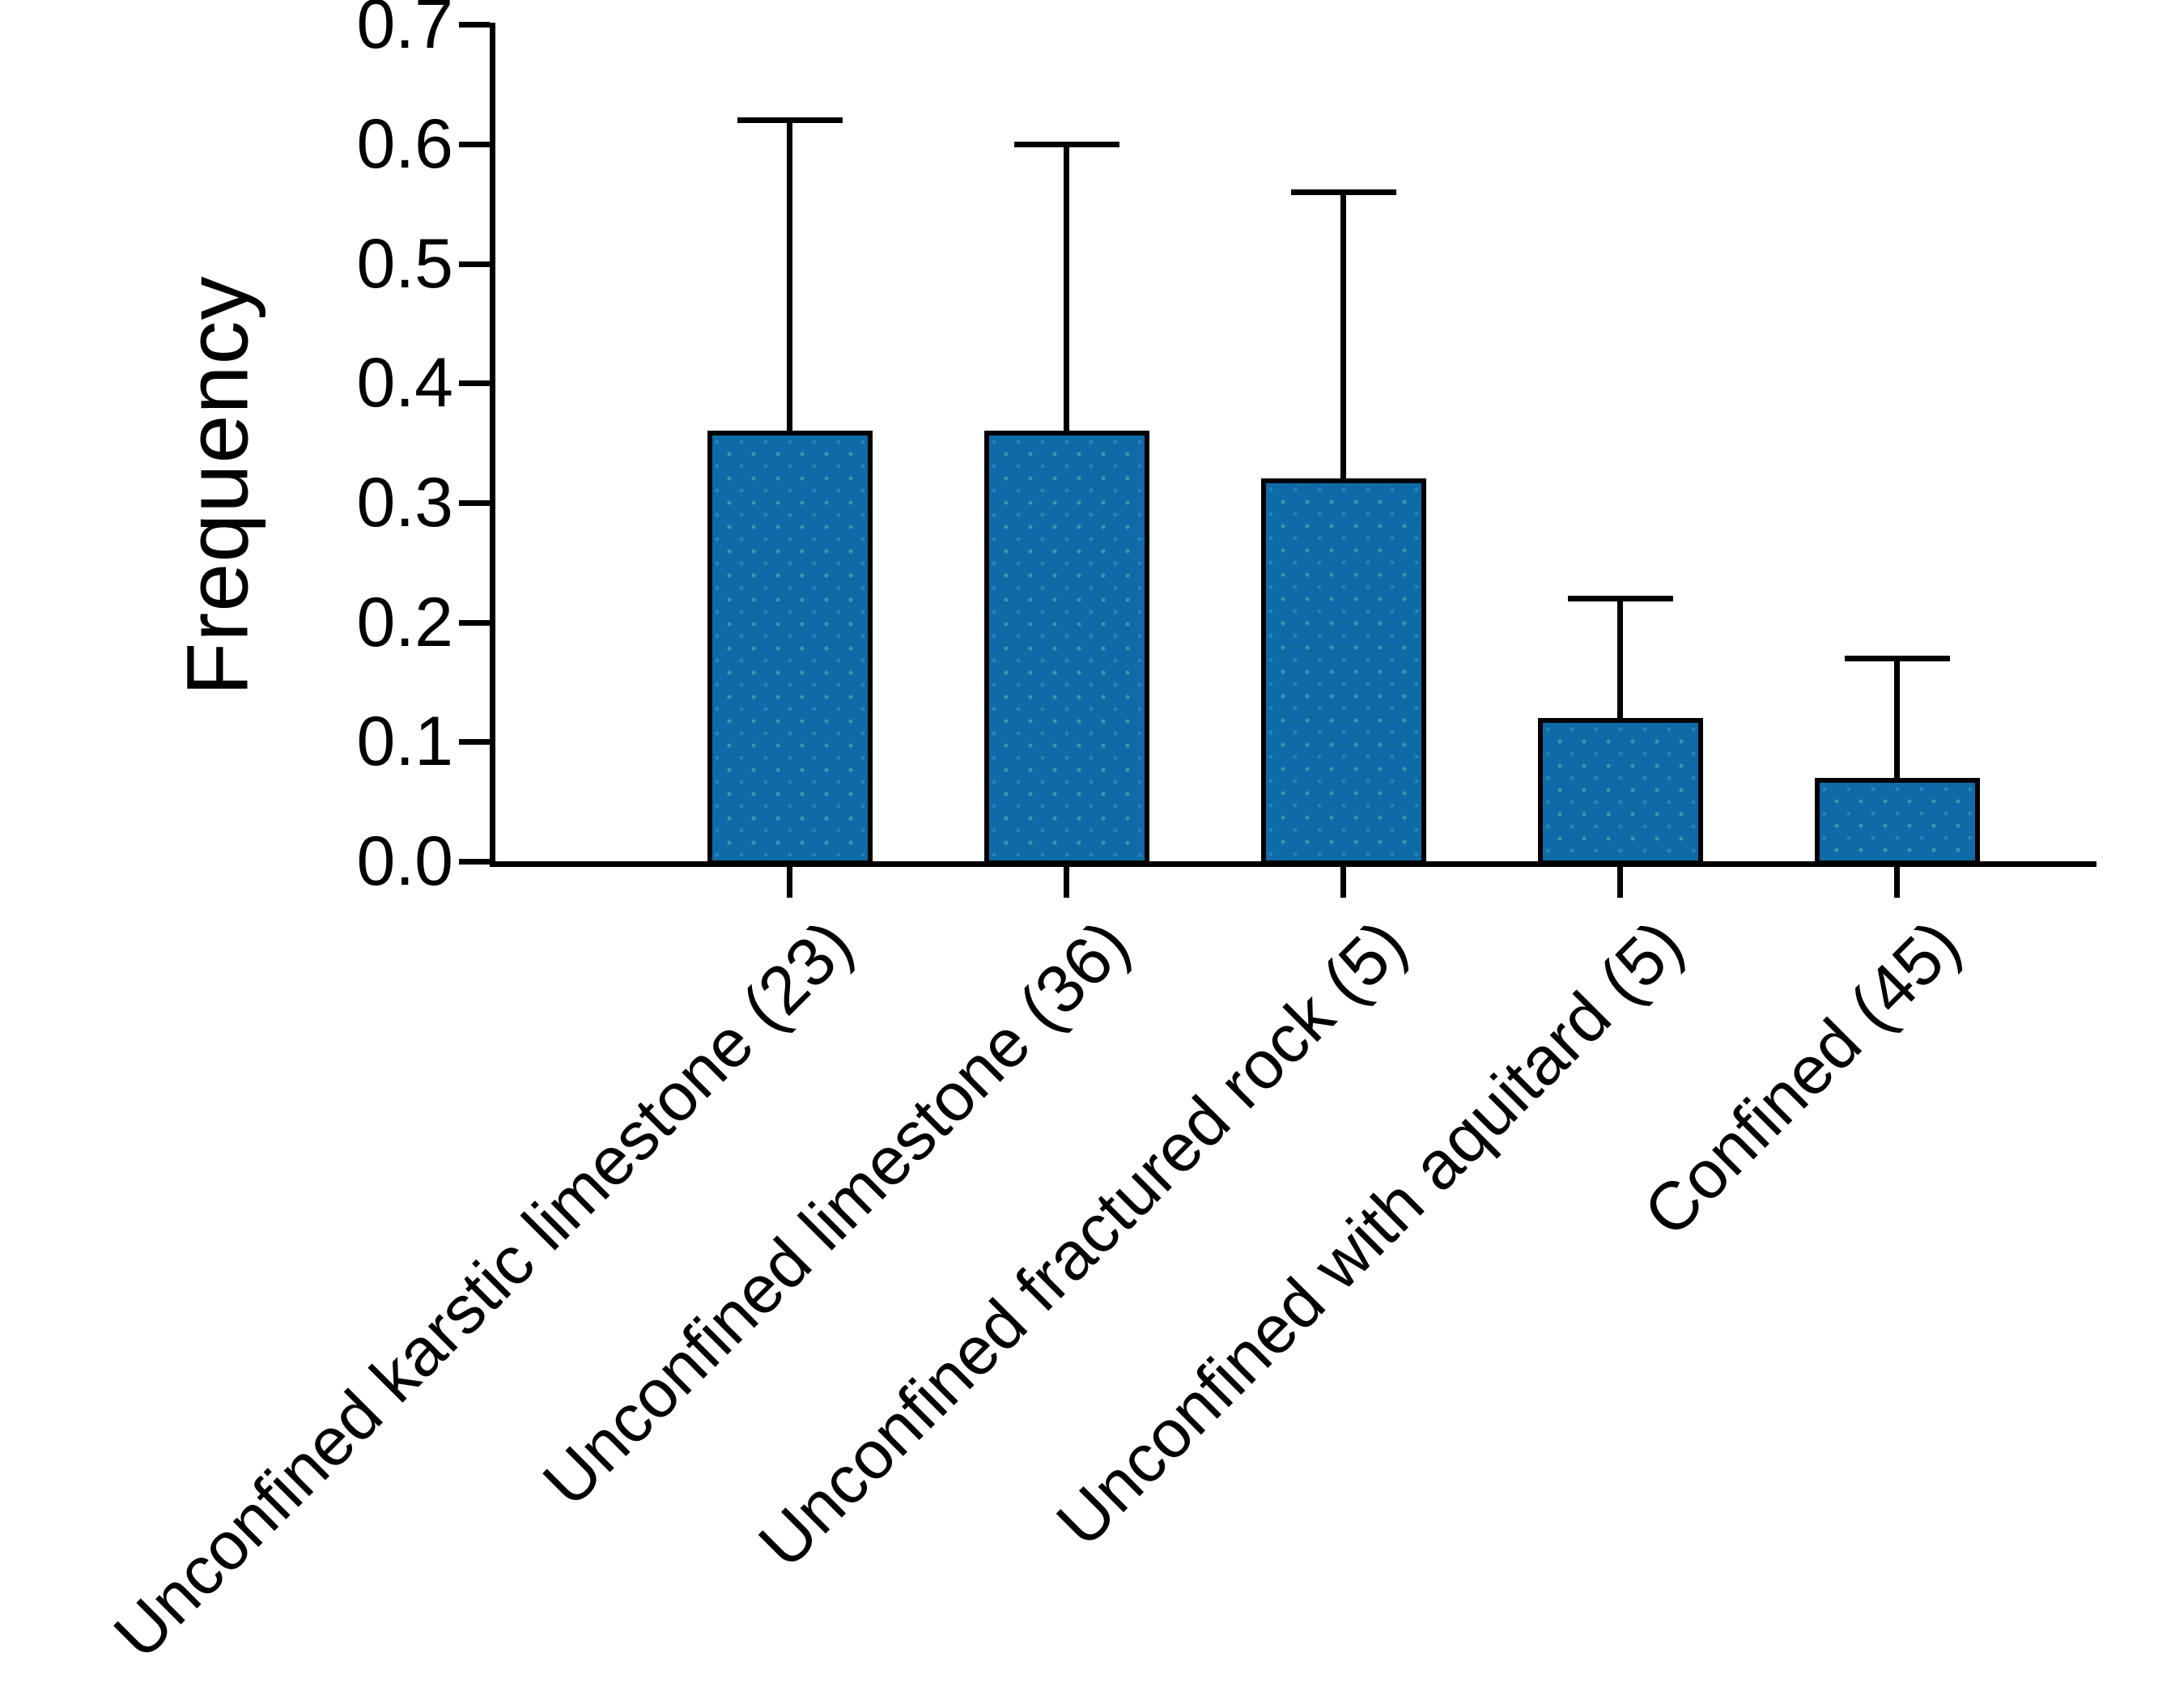  Describe the element at coordinates (404, 742) in the screenshot. I see `y-tick-label: 0.1` at that location.